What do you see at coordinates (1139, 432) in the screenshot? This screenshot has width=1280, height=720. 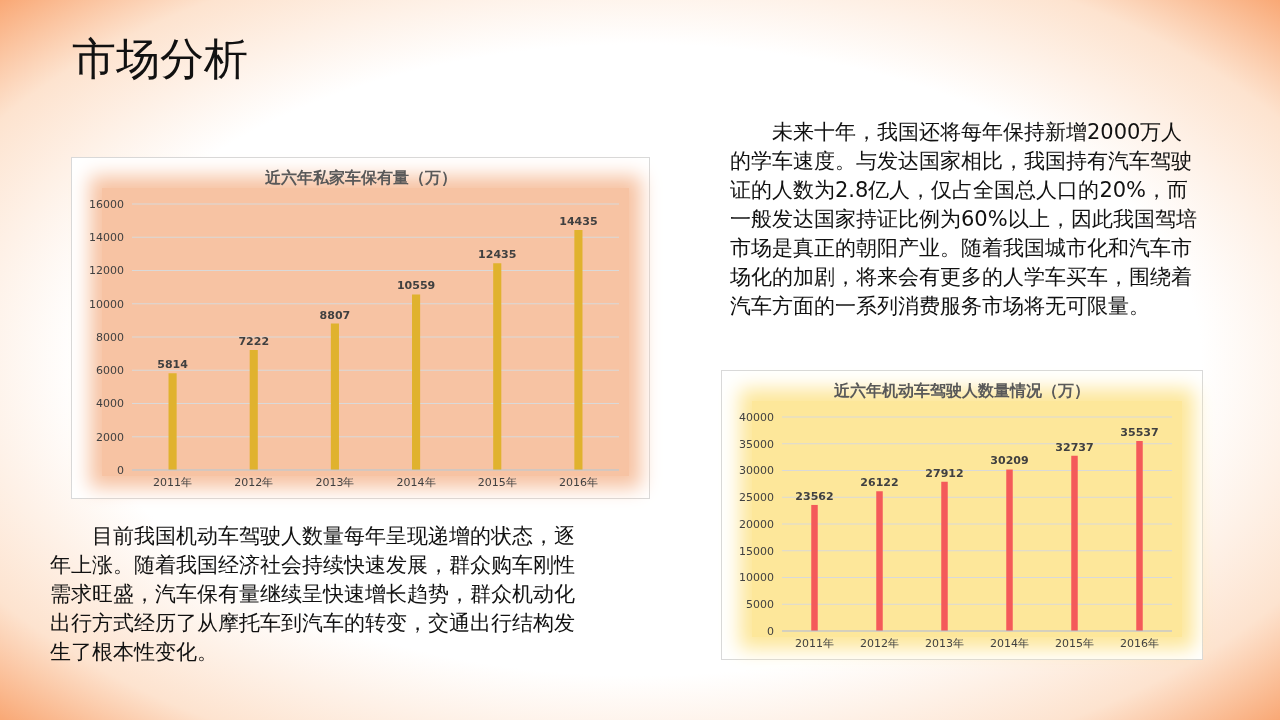 I see `data-label: 35537` at bounding box center [1139, 432].